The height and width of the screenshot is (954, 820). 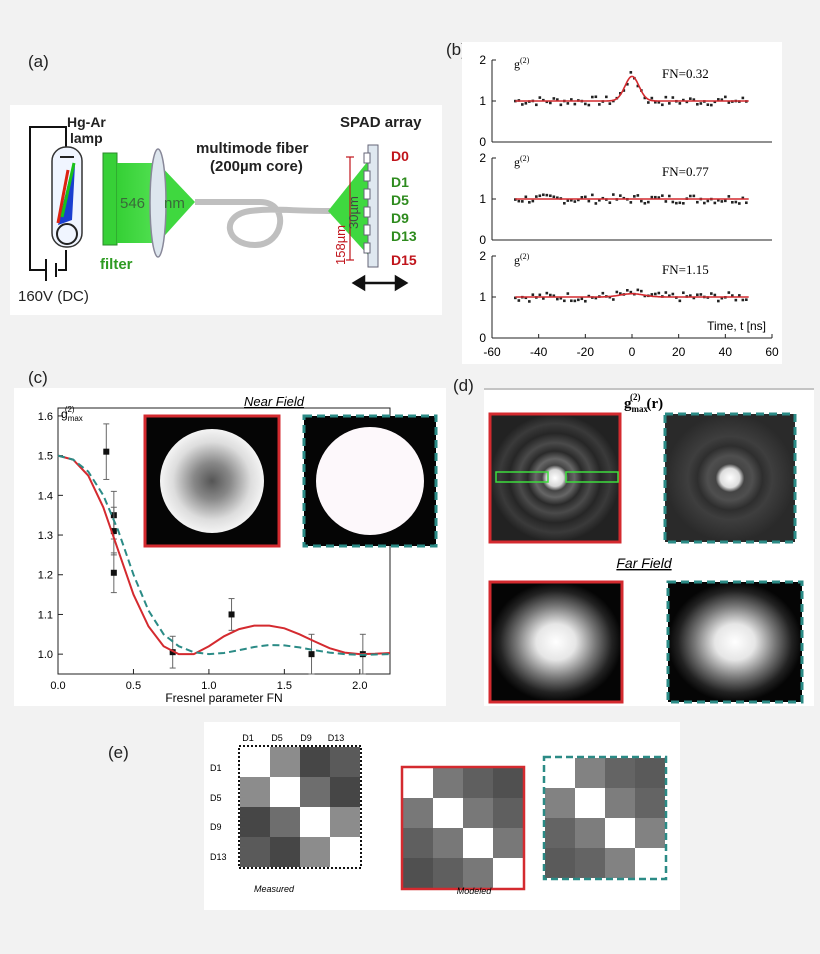 I want to click on correlation-matrices-panel: D1 D5 D9 D13 D1 D5 D9 D13 Measured Modeled, so click(x=442, y=816).